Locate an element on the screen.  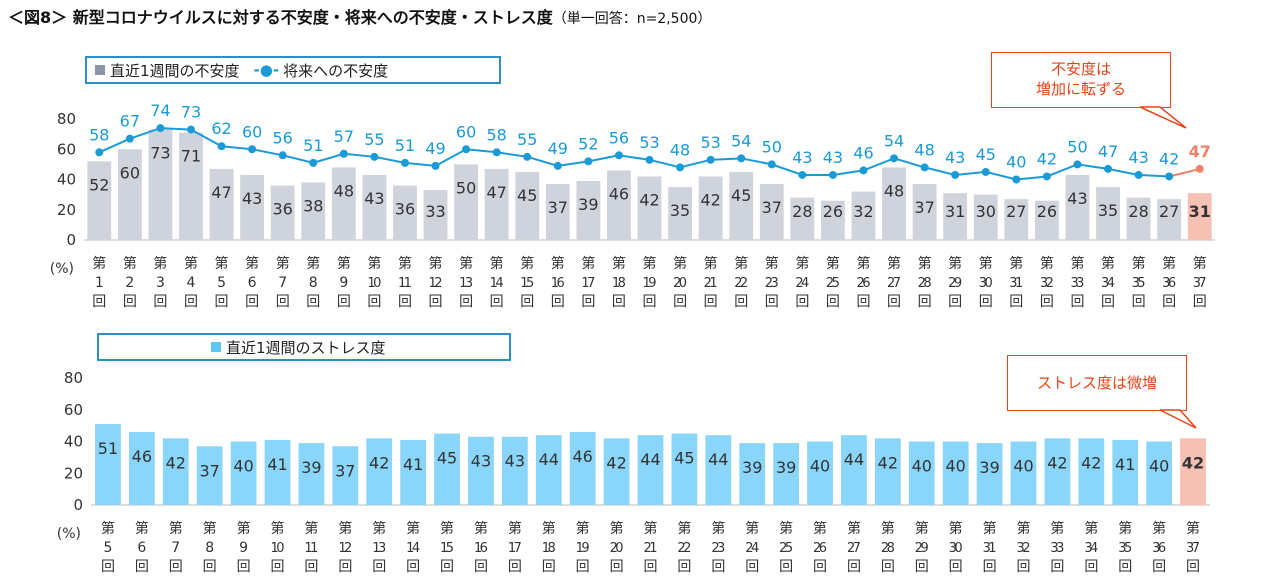
bottom-yunit: (%) is located at coordinates (69, 534).